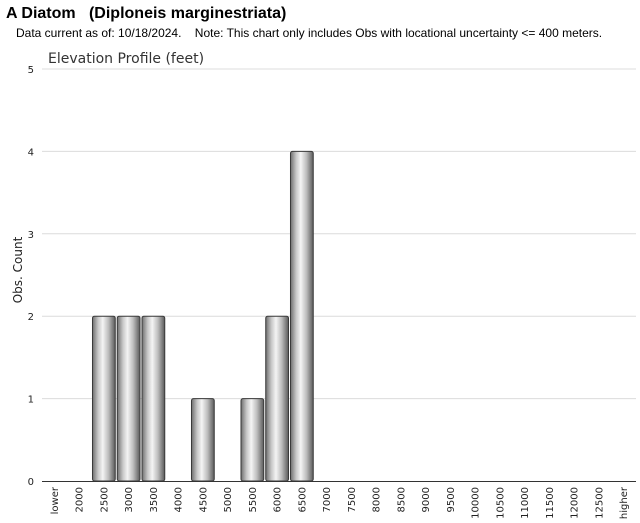 The height and width of the screenshot is (523, 640). What do you see at coordinates (129, 499) in the screenshot?
I see `x-tick-label: 3000` at bounding box center [129, 499].